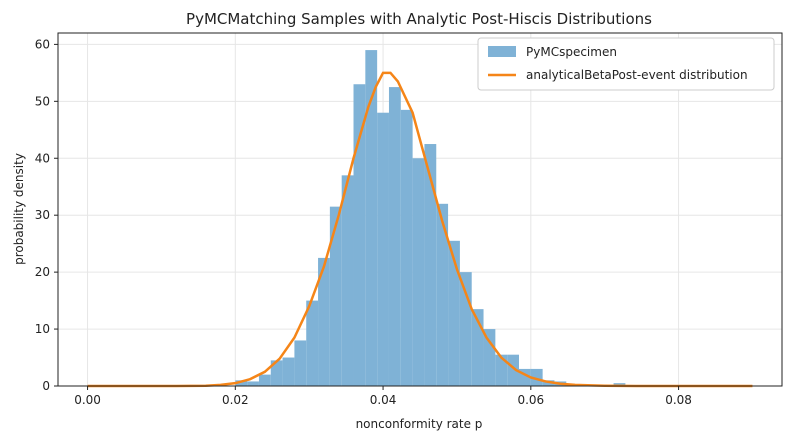  Describe the element at coordinates (530, 400) in the screenshot. I see `x-tick-label: 0.06` at that location.